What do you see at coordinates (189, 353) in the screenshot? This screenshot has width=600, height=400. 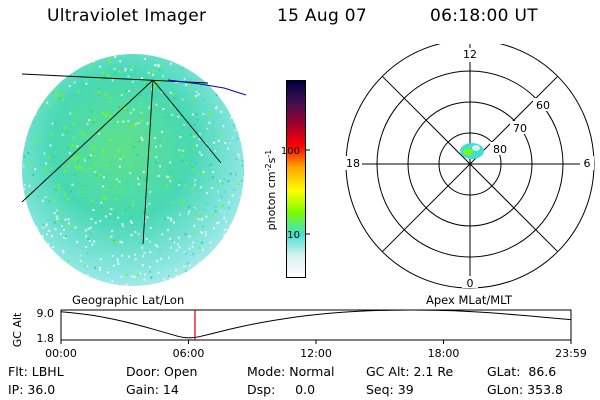 I see `x-tick-0600: 06:00` at bounding box center [189, 353].